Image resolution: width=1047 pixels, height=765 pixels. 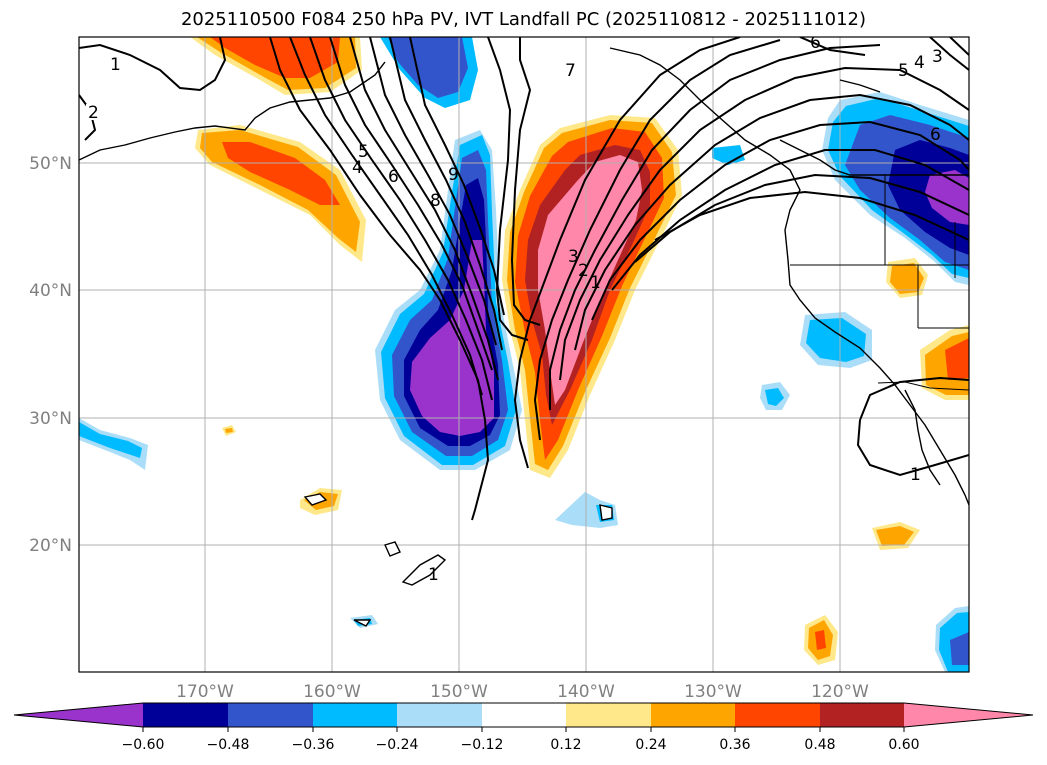 I want to click on svg-text: −0.36, so click(x=313, y=745).